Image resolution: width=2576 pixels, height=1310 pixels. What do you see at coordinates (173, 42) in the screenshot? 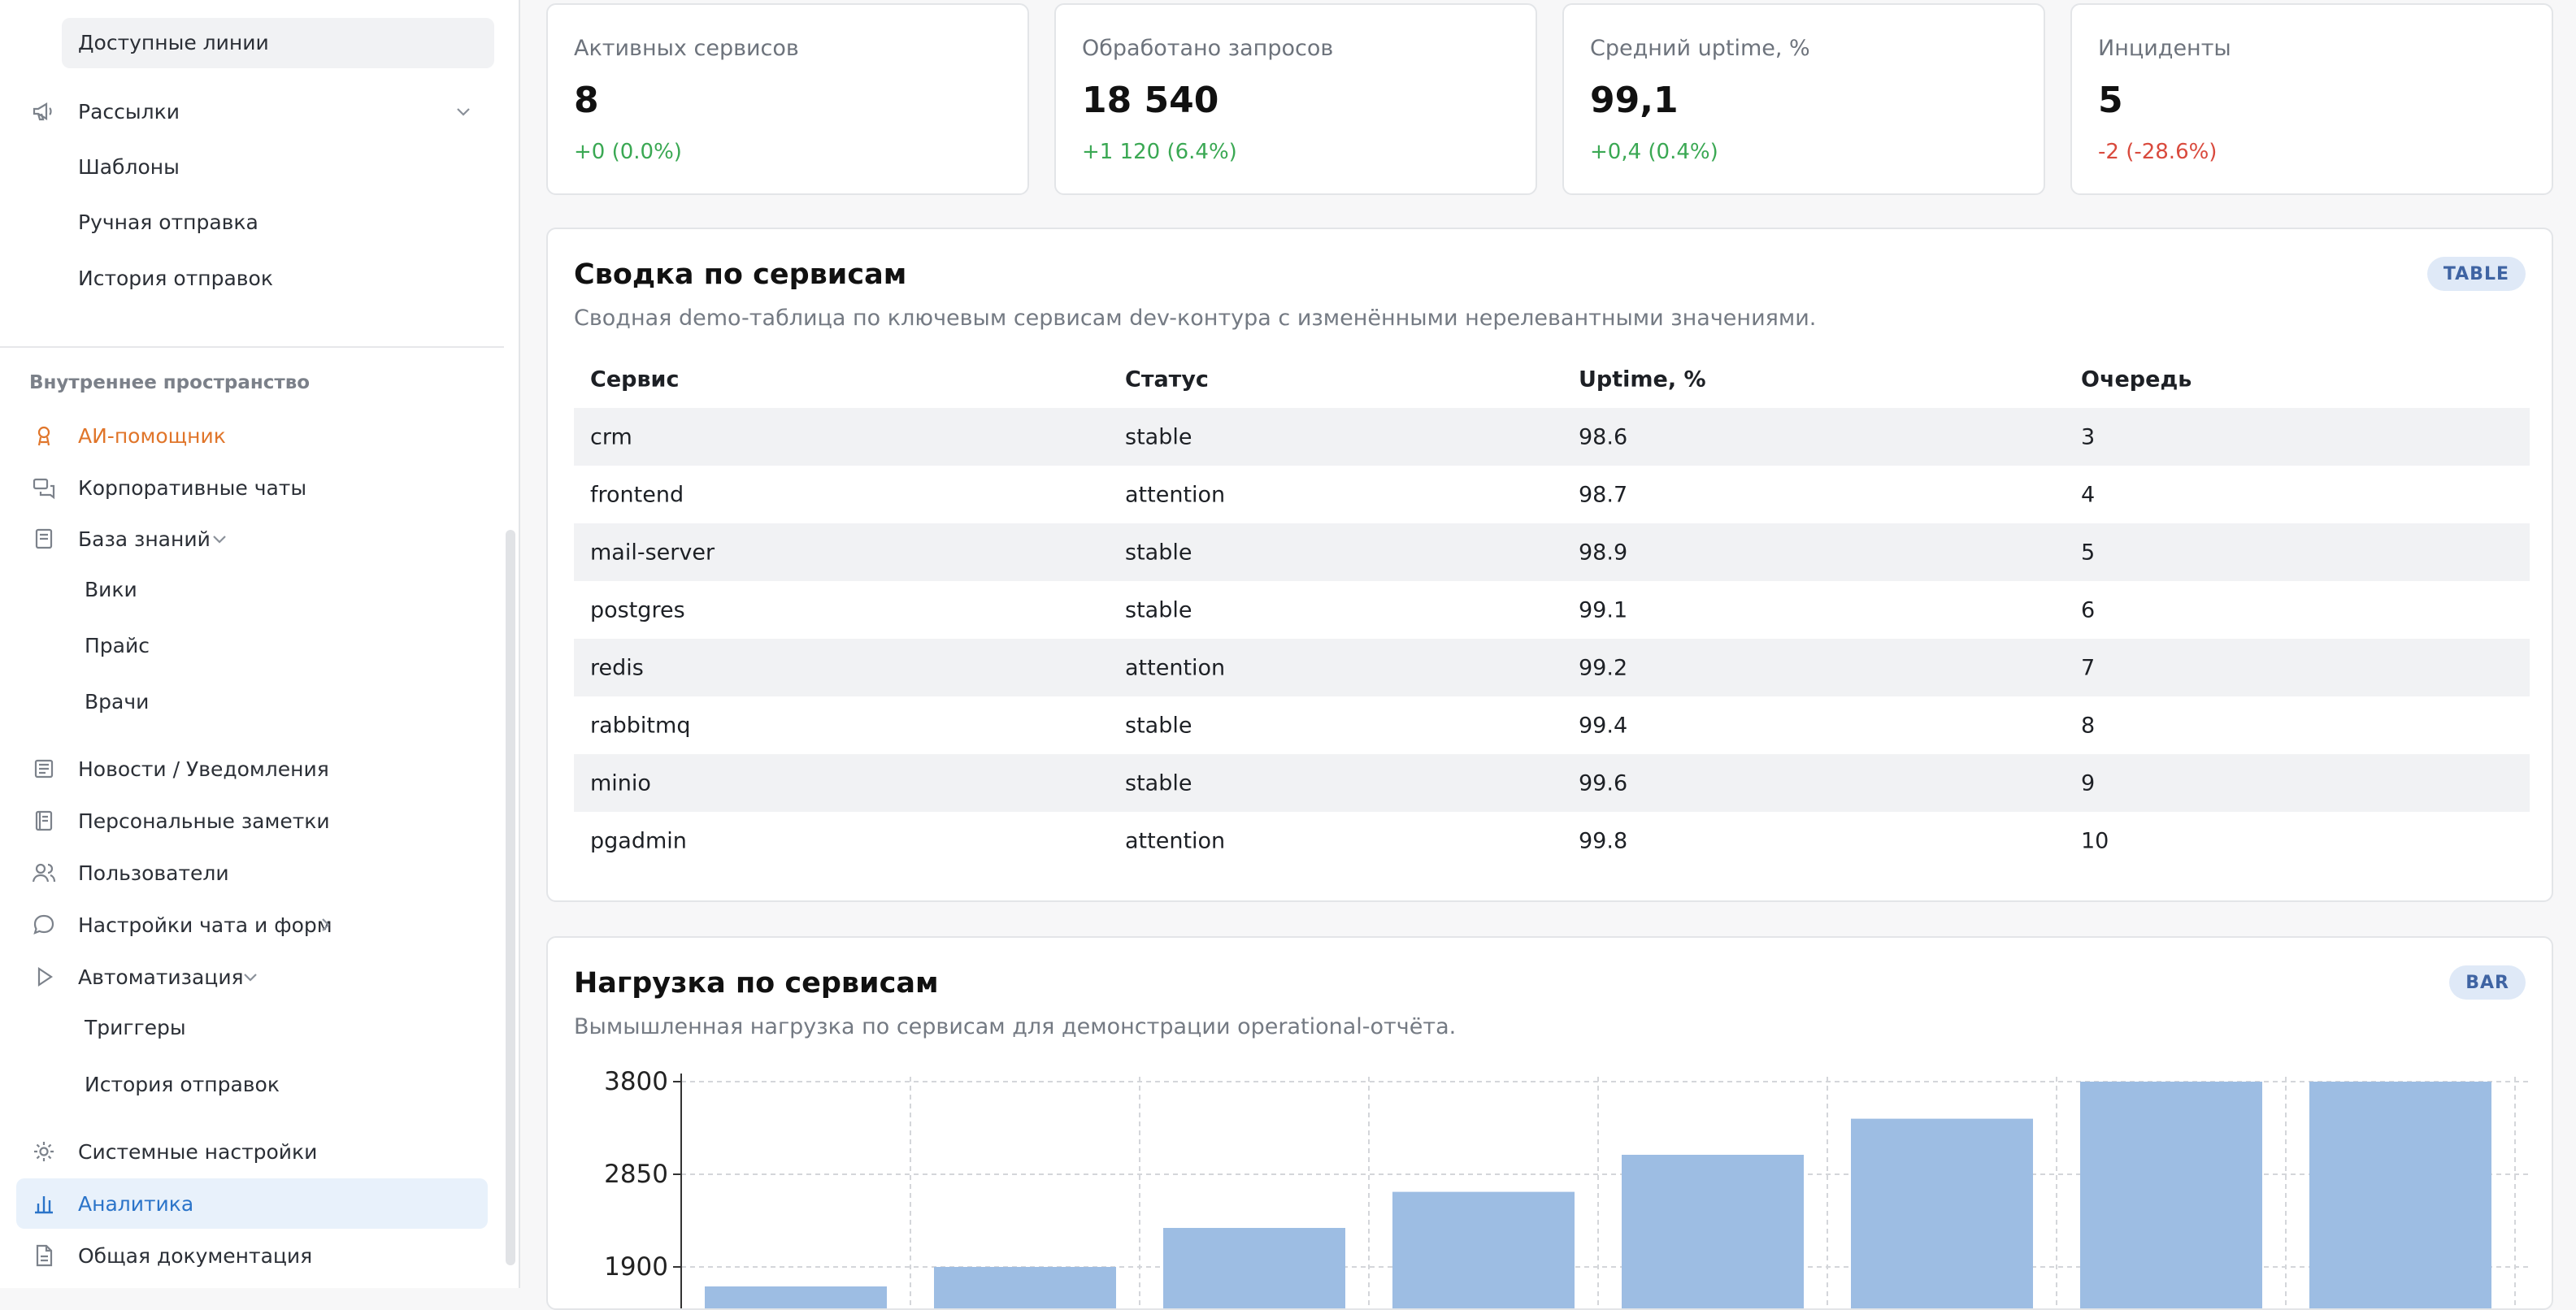
I see `sidebar-item-label: Доступные линии` at bounding box center [173, 42].